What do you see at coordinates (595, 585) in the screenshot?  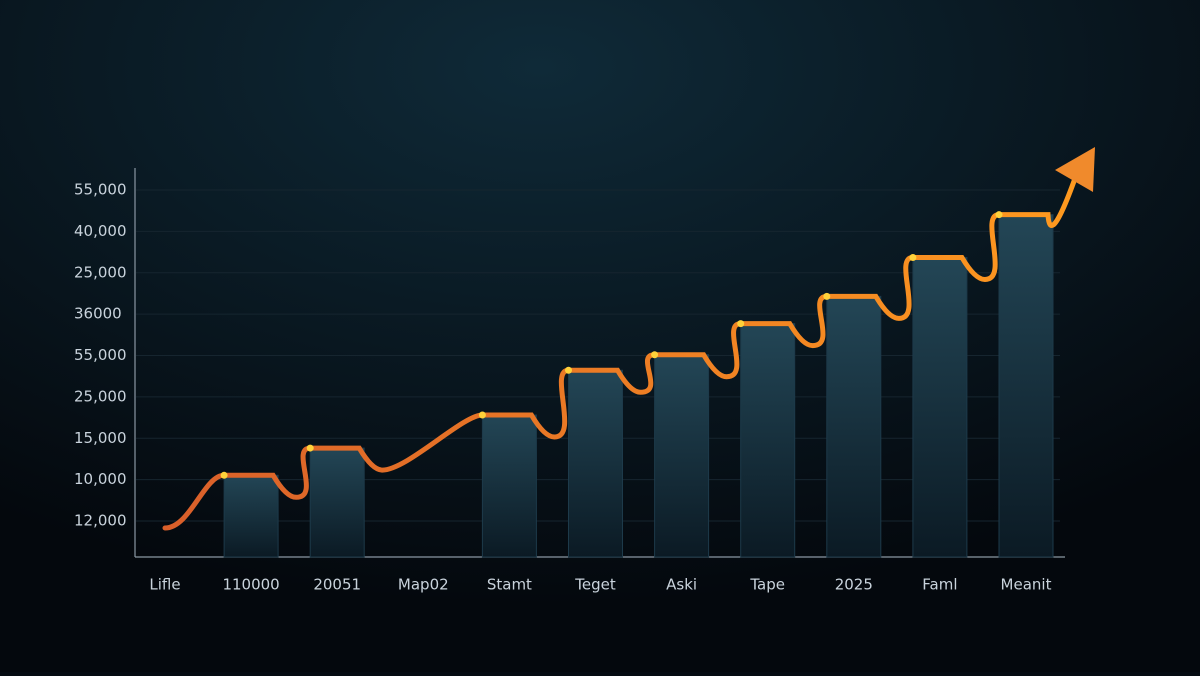 I see `x-tick-label: Teget` at bounding box center [595, 585].